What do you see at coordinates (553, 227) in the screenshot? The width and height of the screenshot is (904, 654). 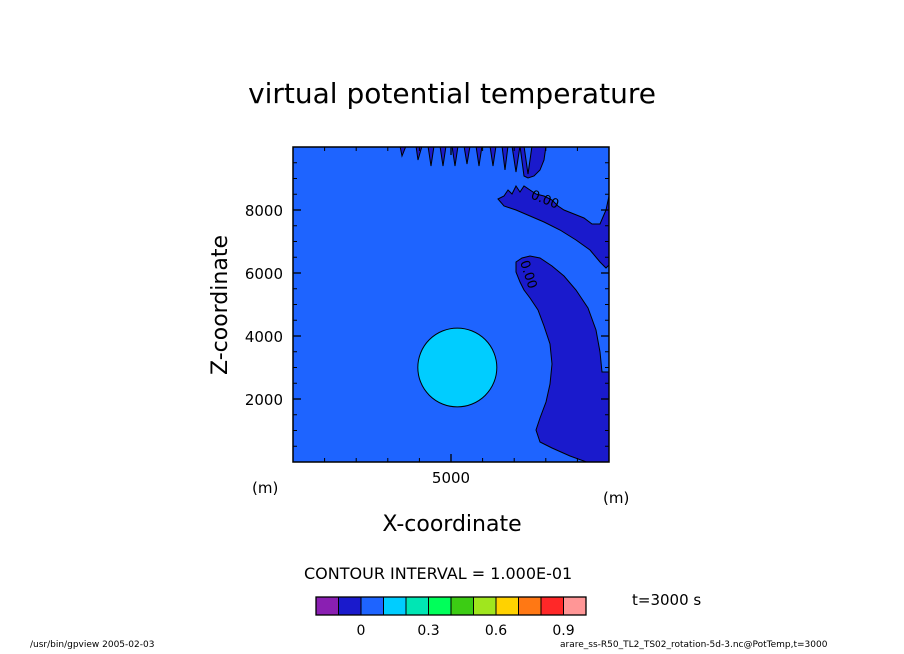 I see `contour-region-negative-upper` at bounding box center [553, 227].